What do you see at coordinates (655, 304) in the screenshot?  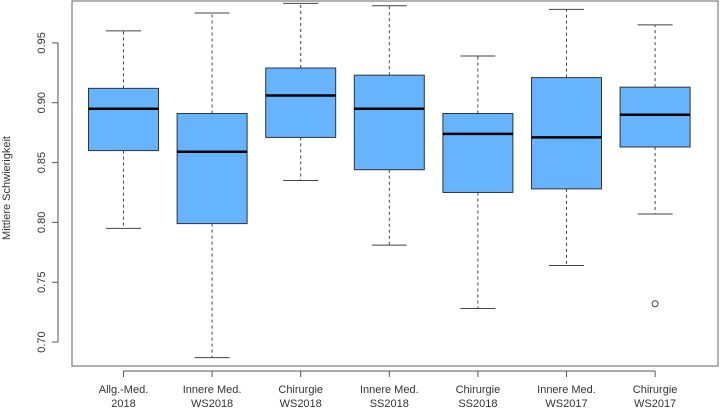 I see `outlier-point` at bounding box center [655, 304].